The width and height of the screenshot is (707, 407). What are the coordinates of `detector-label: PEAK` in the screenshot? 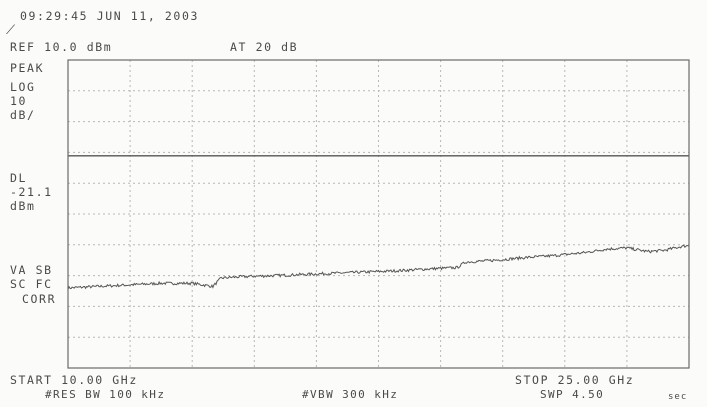 It's located at (27, 68).